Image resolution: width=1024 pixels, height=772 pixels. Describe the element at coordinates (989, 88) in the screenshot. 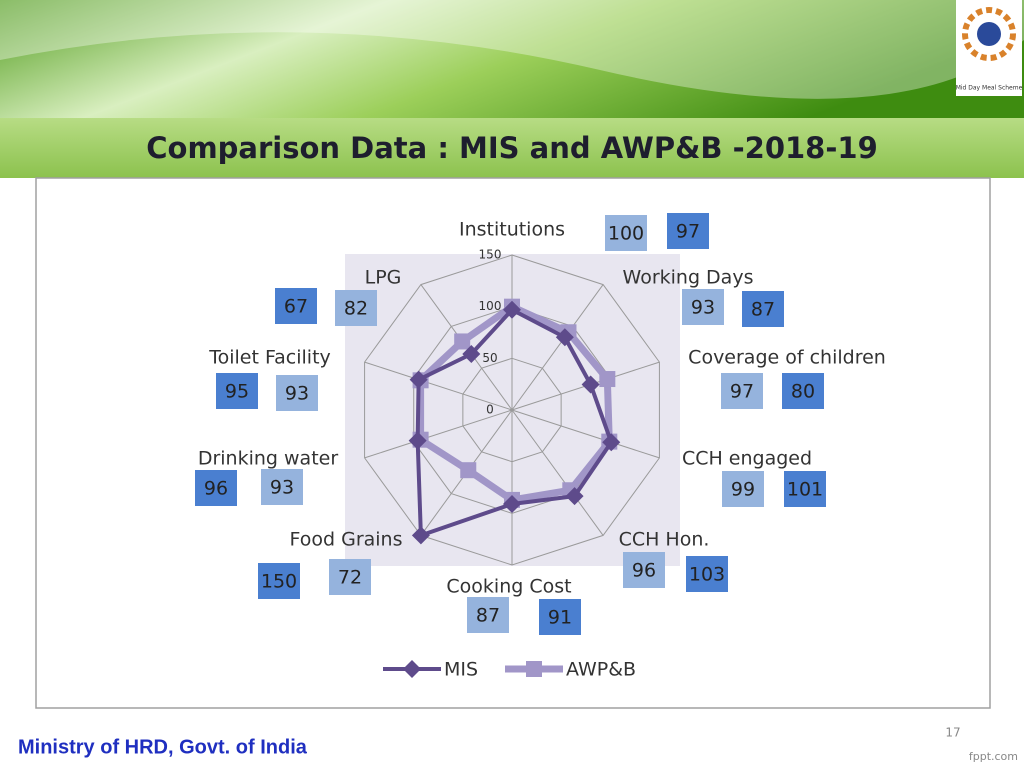

I see `logo-caption: Mid Day Meal Scheme` at that location.